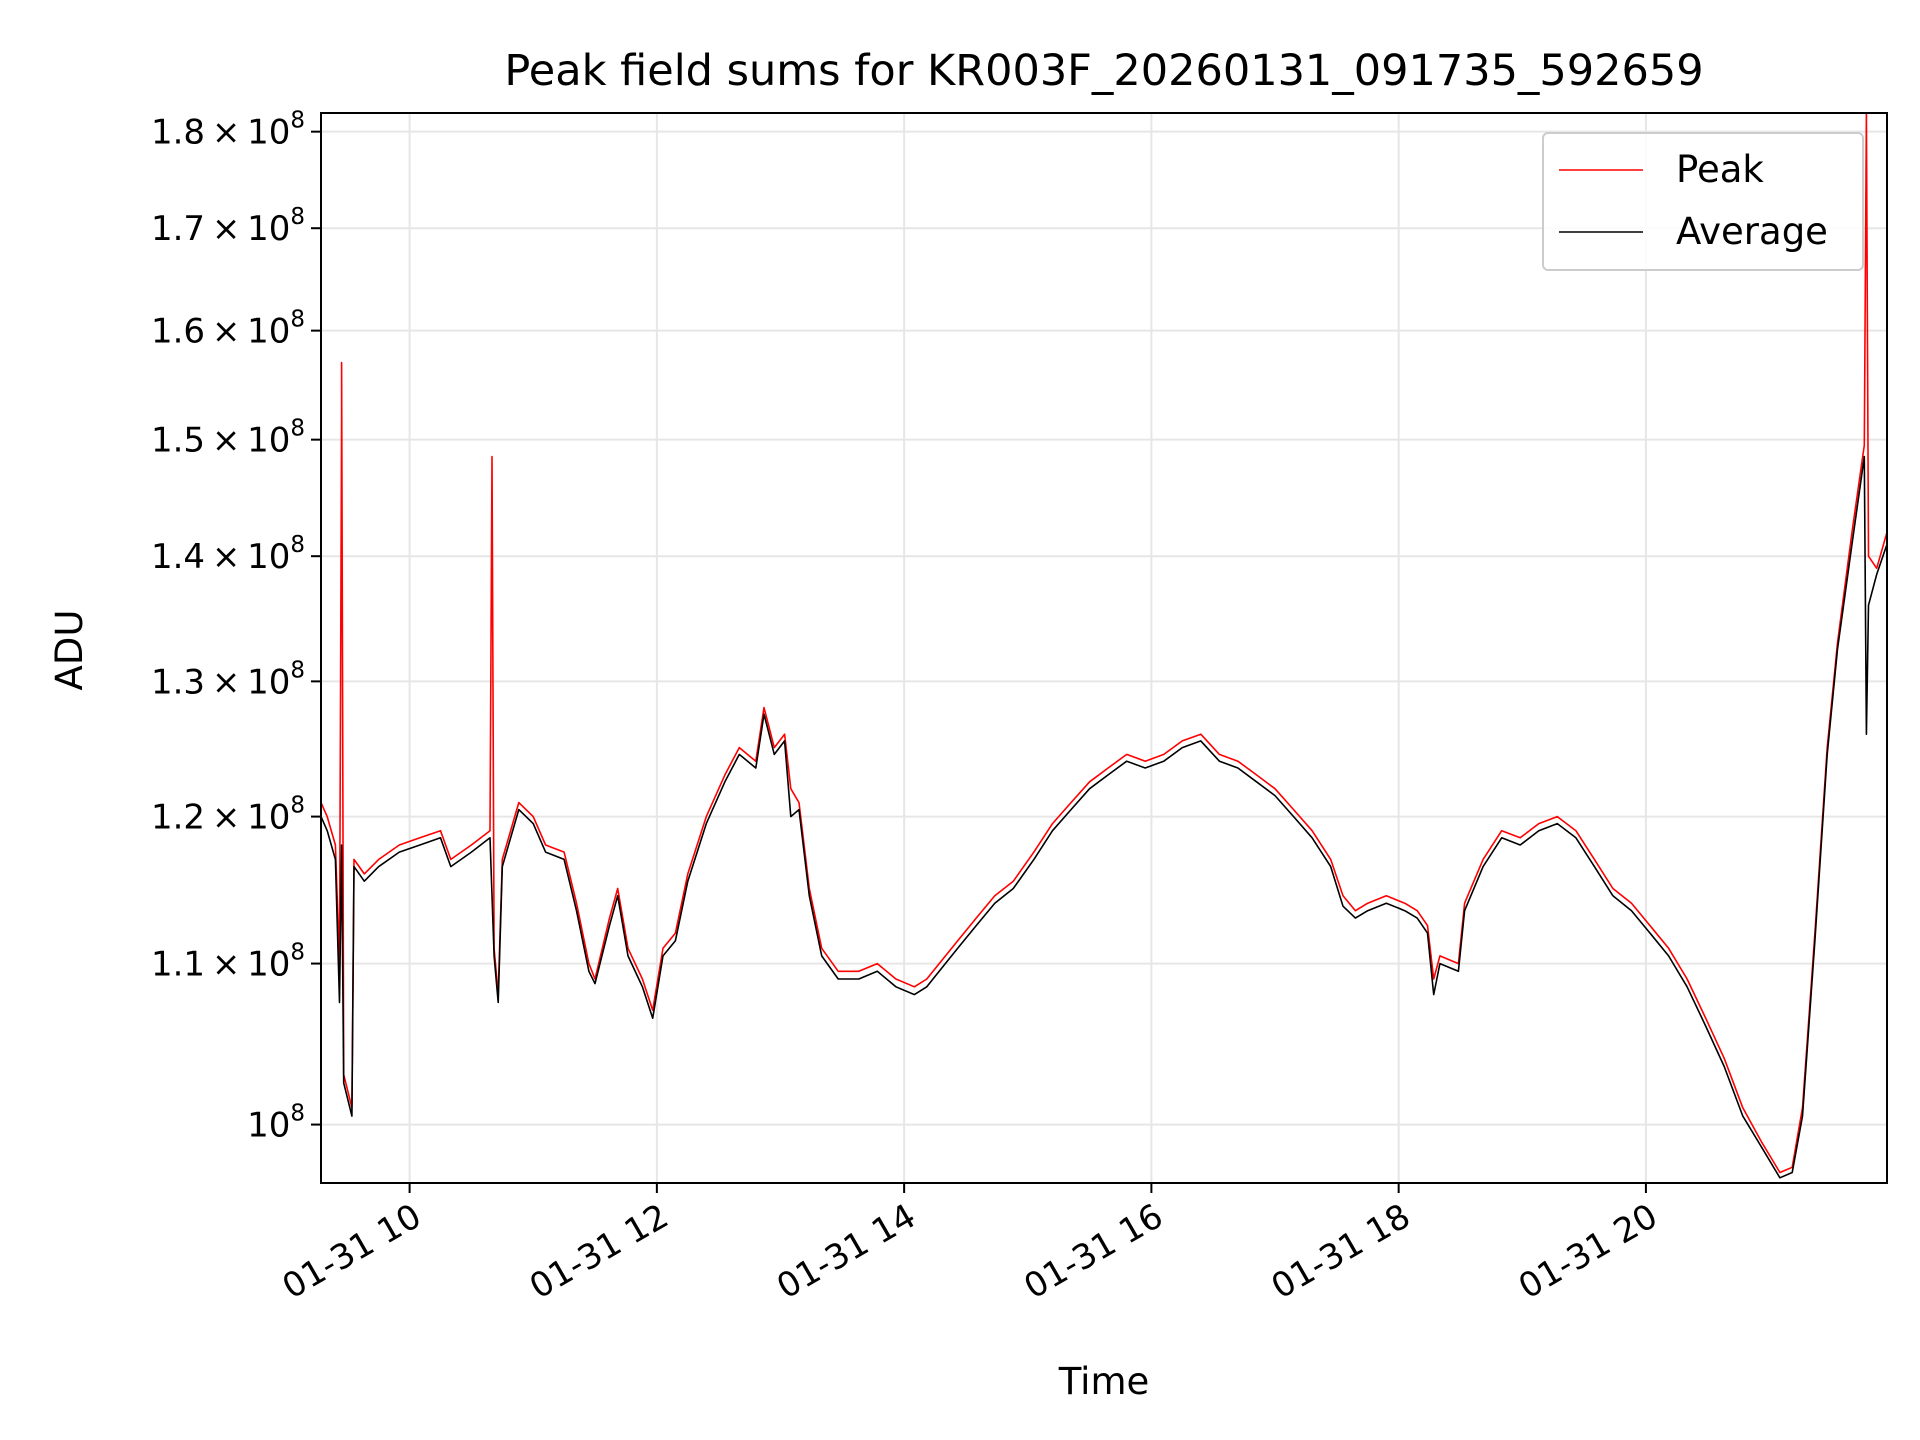  I want to click on legend: Peak Average, so click(1703, 201).